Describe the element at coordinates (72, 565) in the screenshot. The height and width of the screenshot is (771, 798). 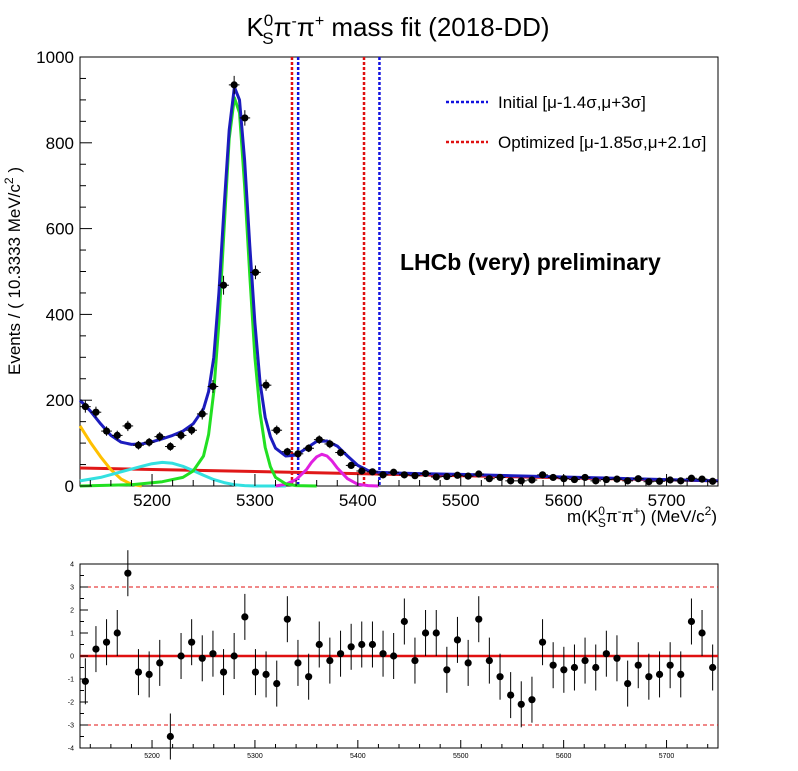
I see `pull-y-tick-label: 4` at that location.